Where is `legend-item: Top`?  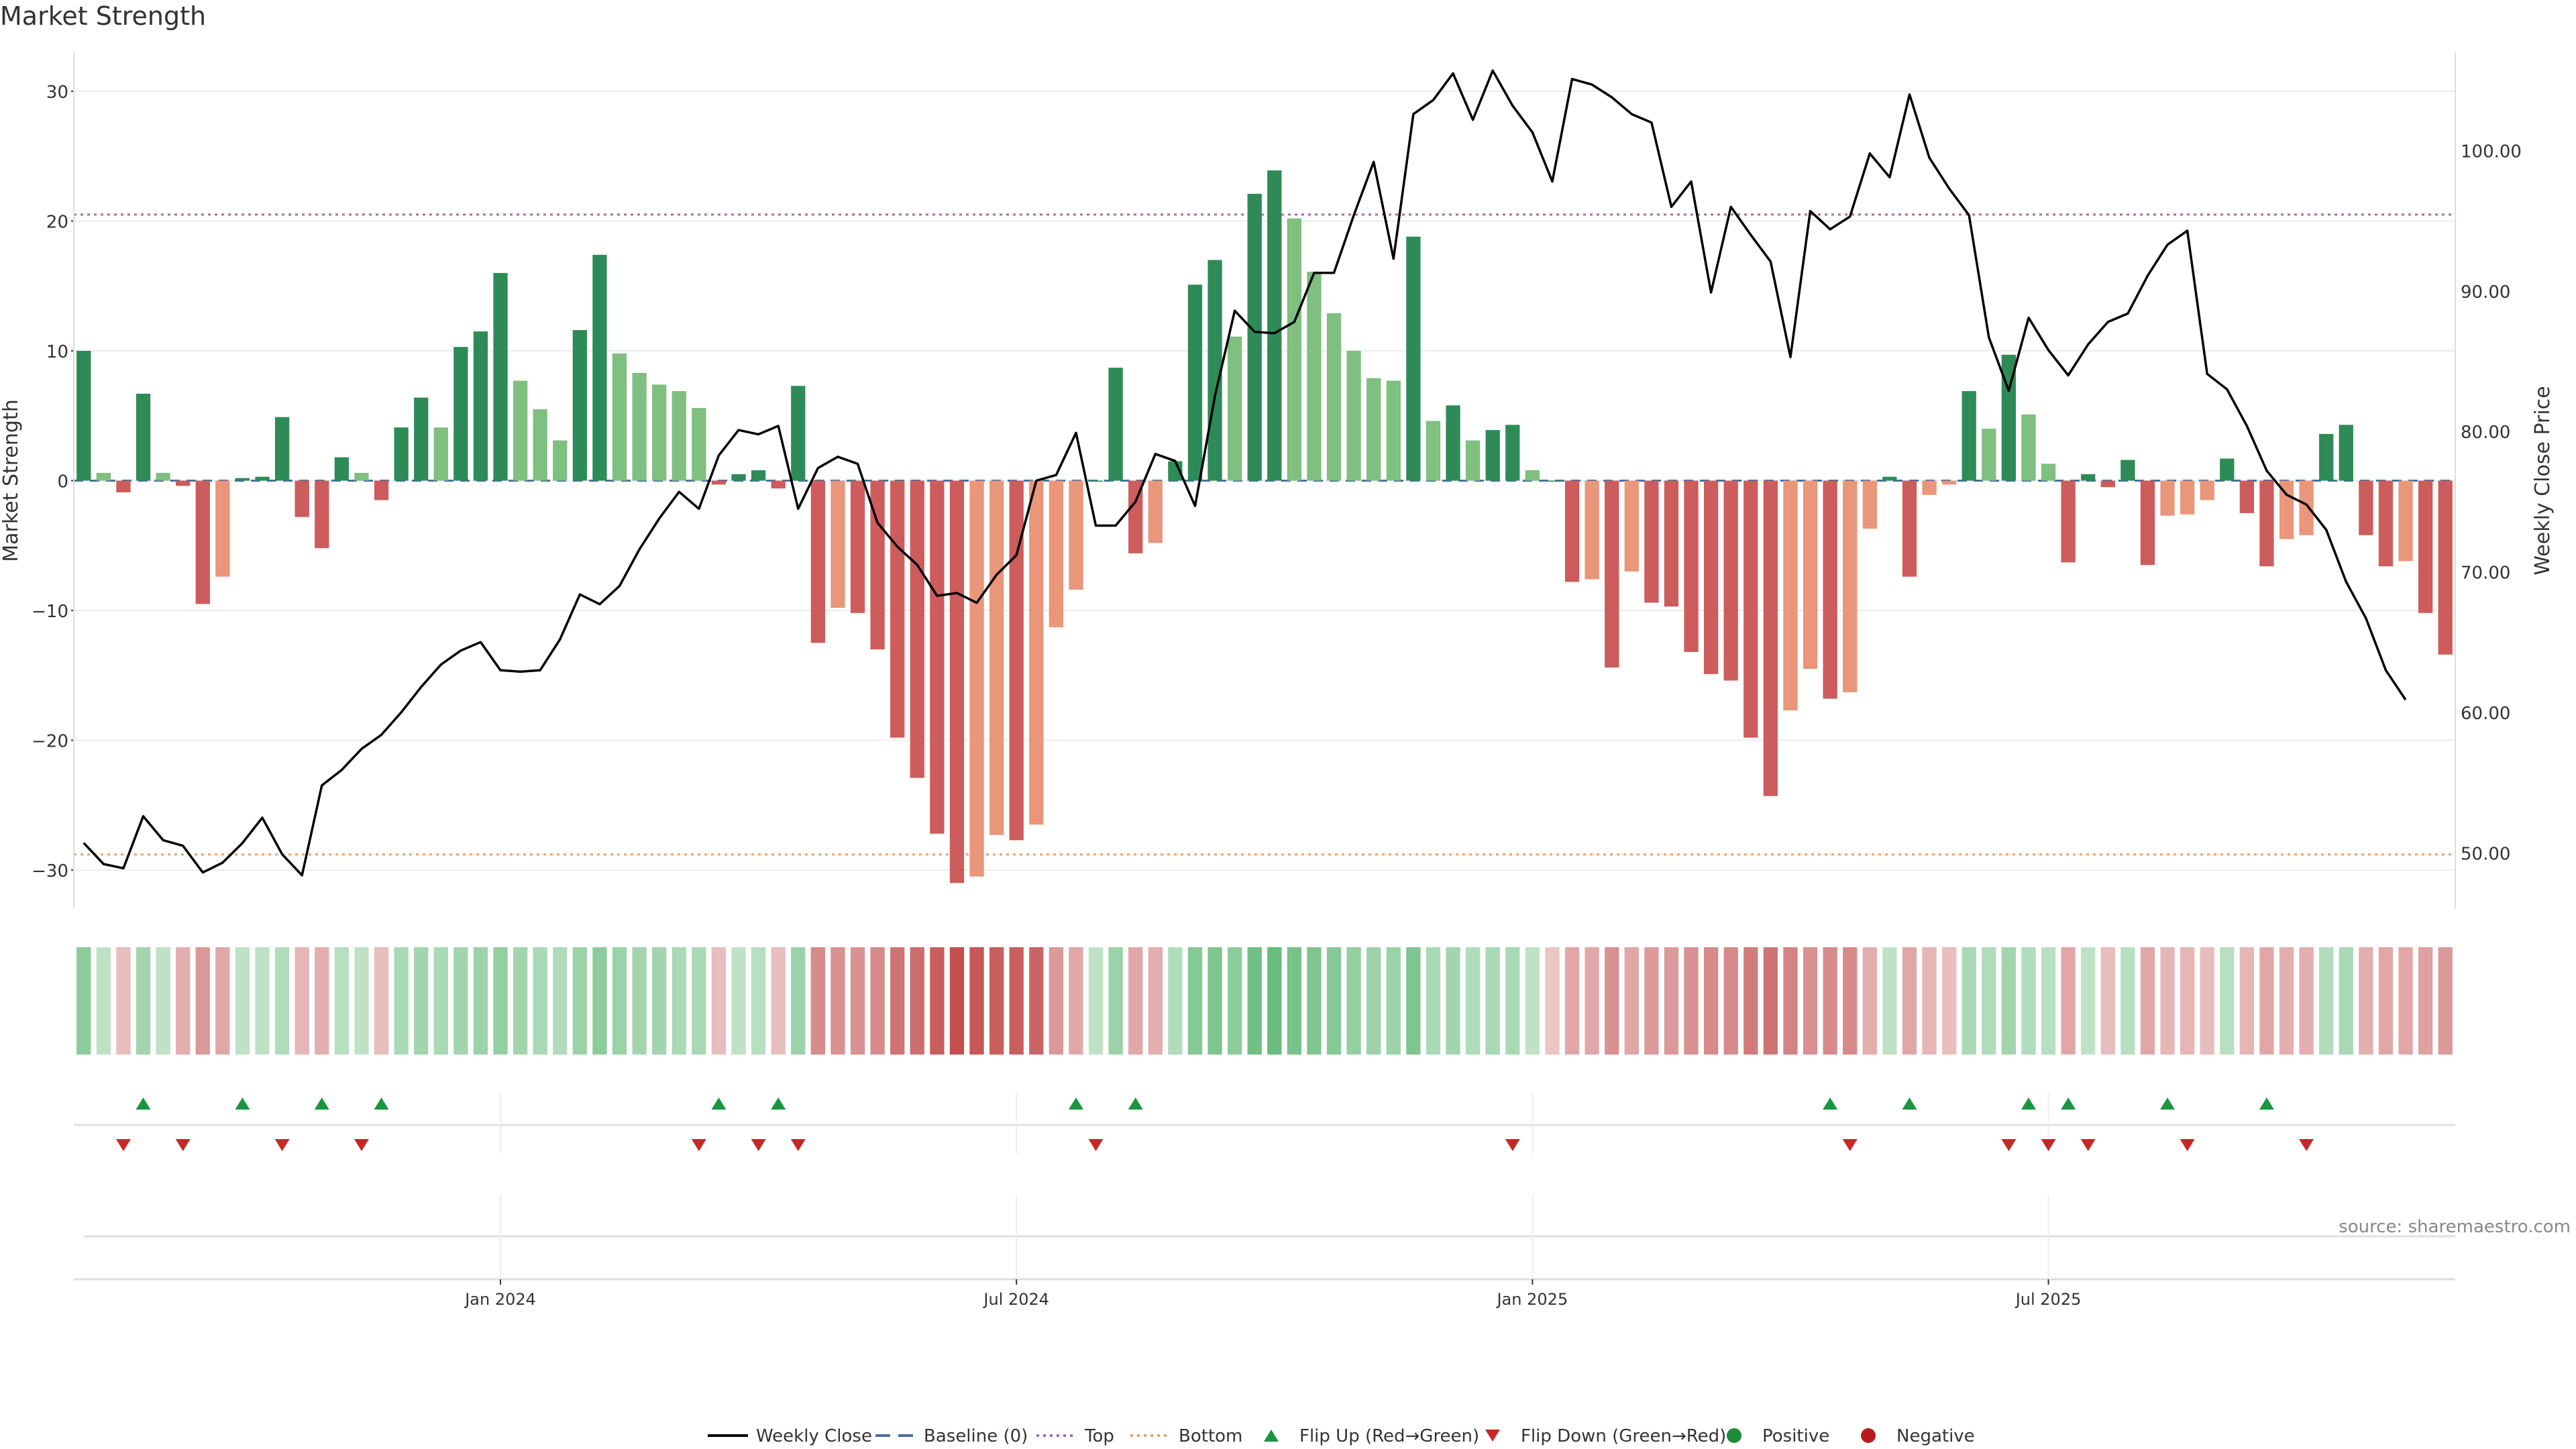
legend-item: Top is located at coordinates (1075, 1436).